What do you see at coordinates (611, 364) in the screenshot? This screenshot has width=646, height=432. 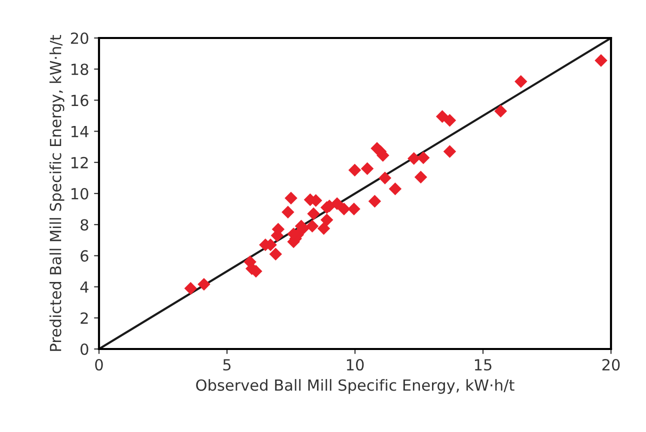 I see `x-tick-label: 20` at bounding box center [611, 364].